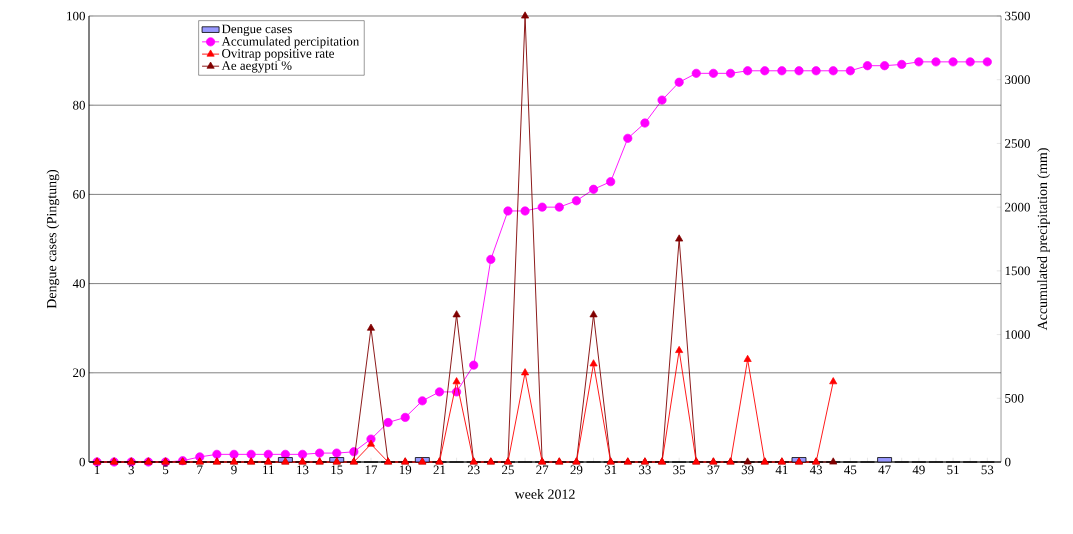 Image resolution: width=1073 pixels, height=534 pixels. What do you see at coordinates (371, 470) in the screenshot?
I see `x-tick-label: 17` at bounding box center [371, 470].